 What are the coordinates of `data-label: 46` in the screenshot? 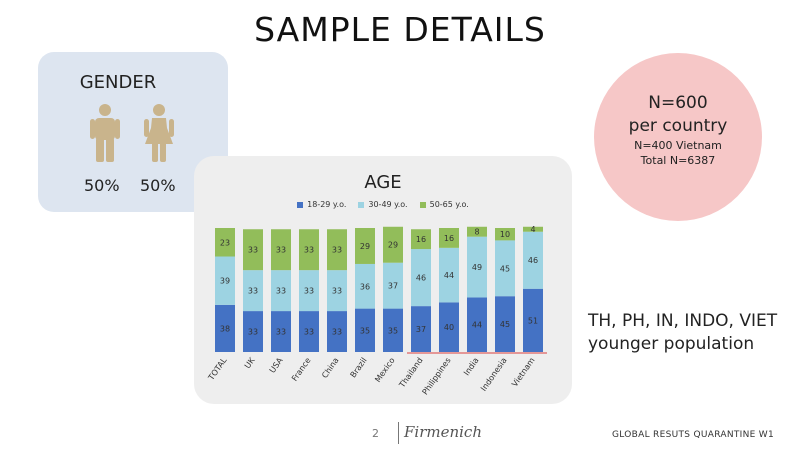 It's located at (421, 278).